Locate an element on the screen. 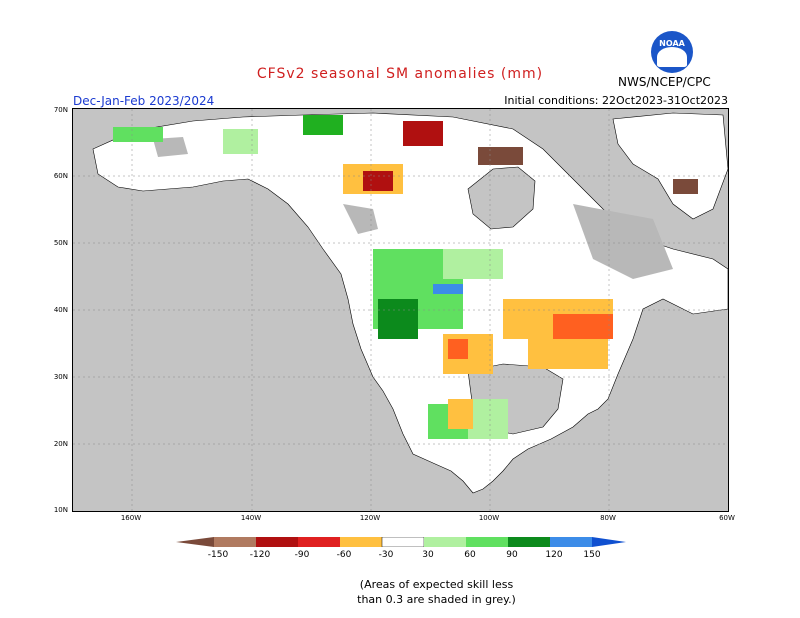 The width and height of the screenshot is (800, 618). lat-label: 30N is located at coordinates (60, 377).